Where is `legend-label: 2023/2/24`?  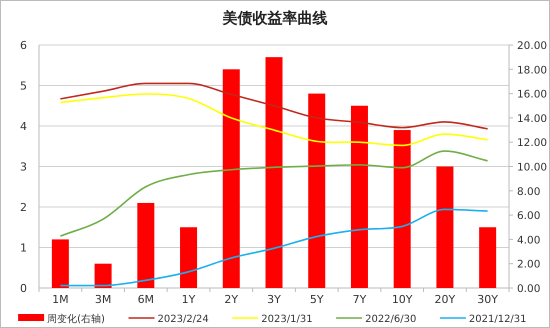 legend-label: 2023/2/24 is located at coordinates (183, 319).